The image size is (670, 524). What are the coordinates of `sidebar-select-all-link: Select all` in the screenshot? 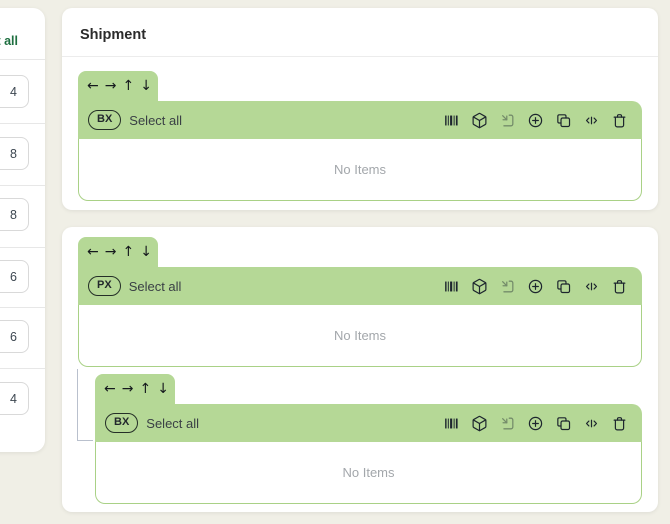 It's located at (9, 41).